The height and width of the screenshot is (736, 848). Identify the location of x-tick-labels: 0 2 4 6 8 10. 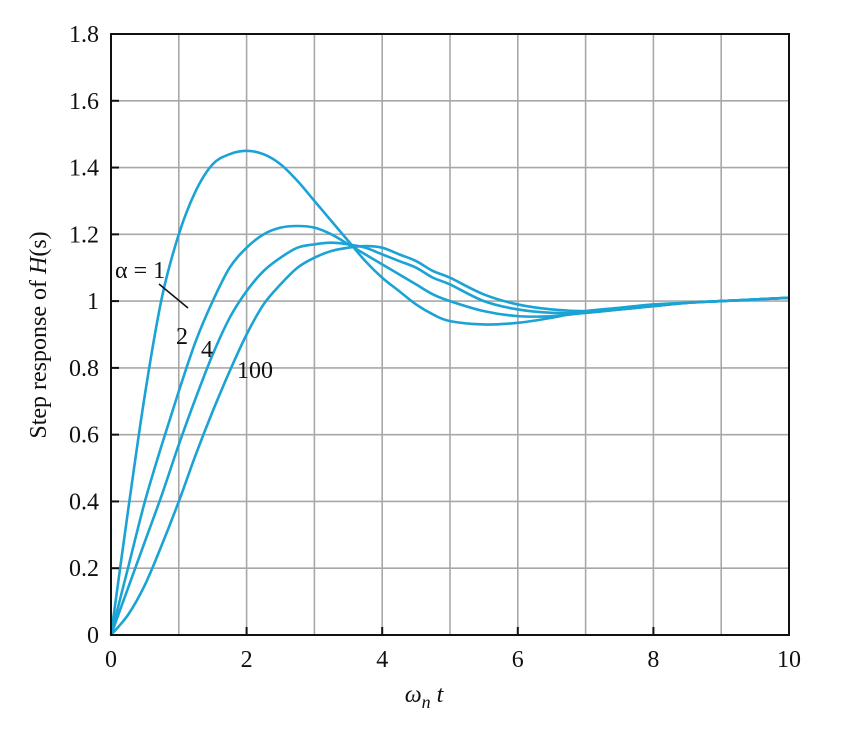
(453, 660).